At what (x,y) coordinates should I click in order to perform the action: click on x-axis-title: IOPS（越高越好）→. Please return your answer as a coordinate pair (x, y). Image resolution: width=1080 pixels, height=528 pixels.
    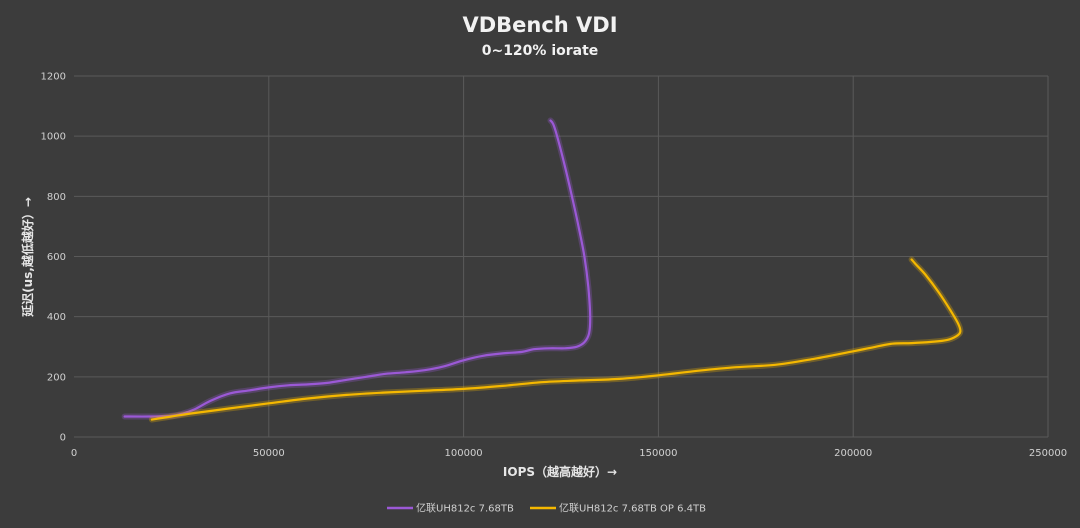
    Looking at the image, I should click on (560, 471).